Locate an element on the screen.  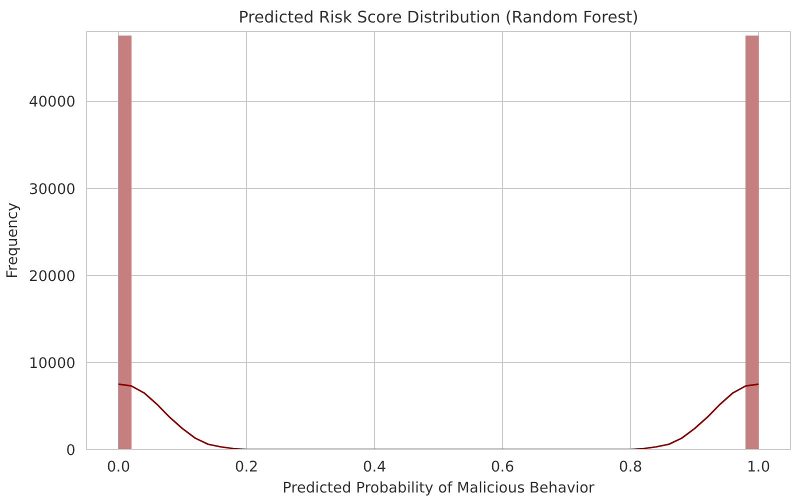
x-tick-label: 0.6 is located at coordinates (502, 467).